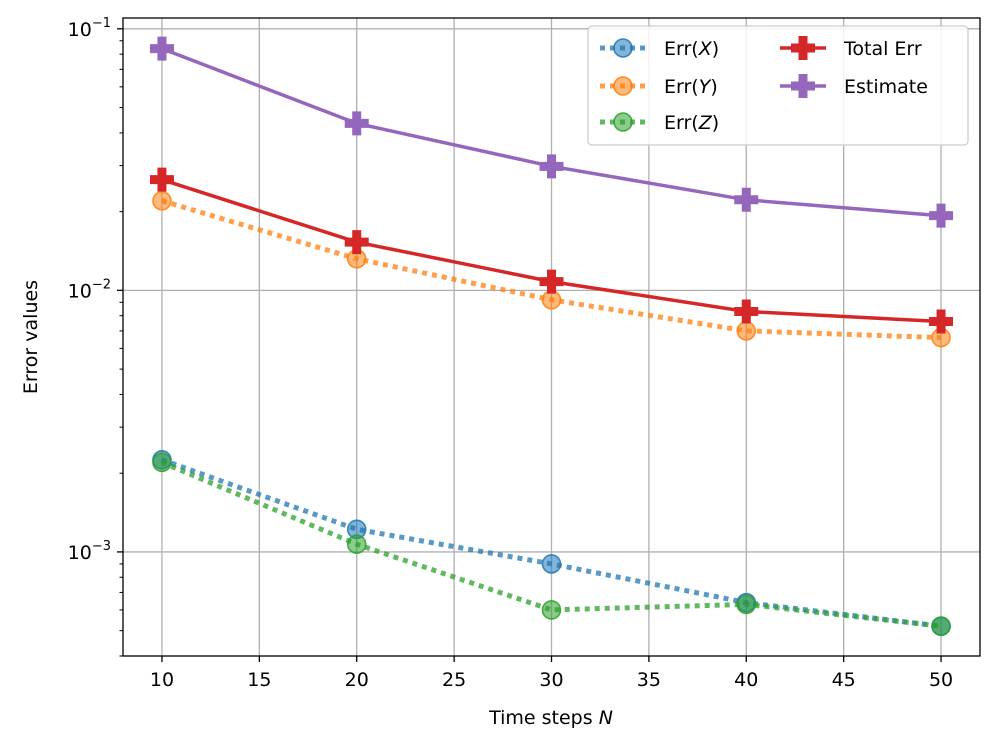  I want to click on x-tick-label: 15, so click(259, 680).